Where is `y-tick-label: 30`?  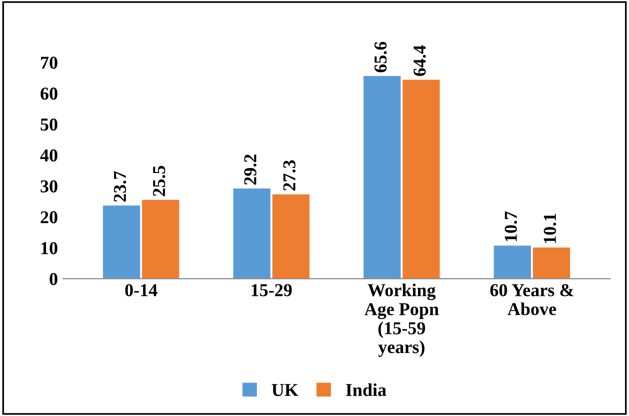
y-tick-label: 30 is located at coordinates (49, 186).